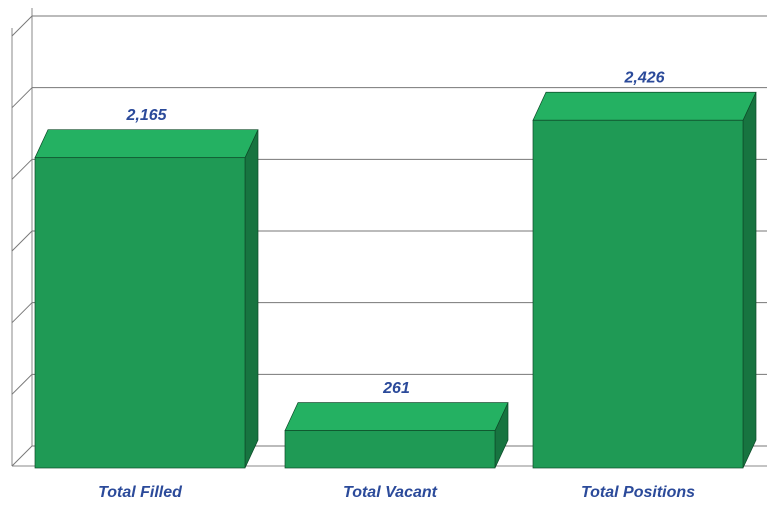  What do you see at coordinates (643, 77) in the screenshot?
I see `value-label: 2,426` at bounding box center [643, 77].